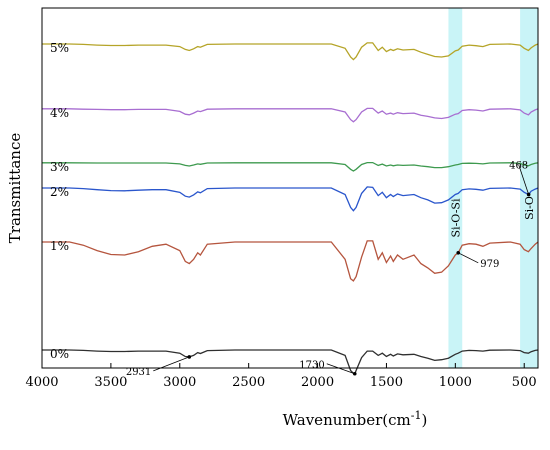 The image size is (550, 450). I want to click on series-label-5: 0%, so click(59, 354).